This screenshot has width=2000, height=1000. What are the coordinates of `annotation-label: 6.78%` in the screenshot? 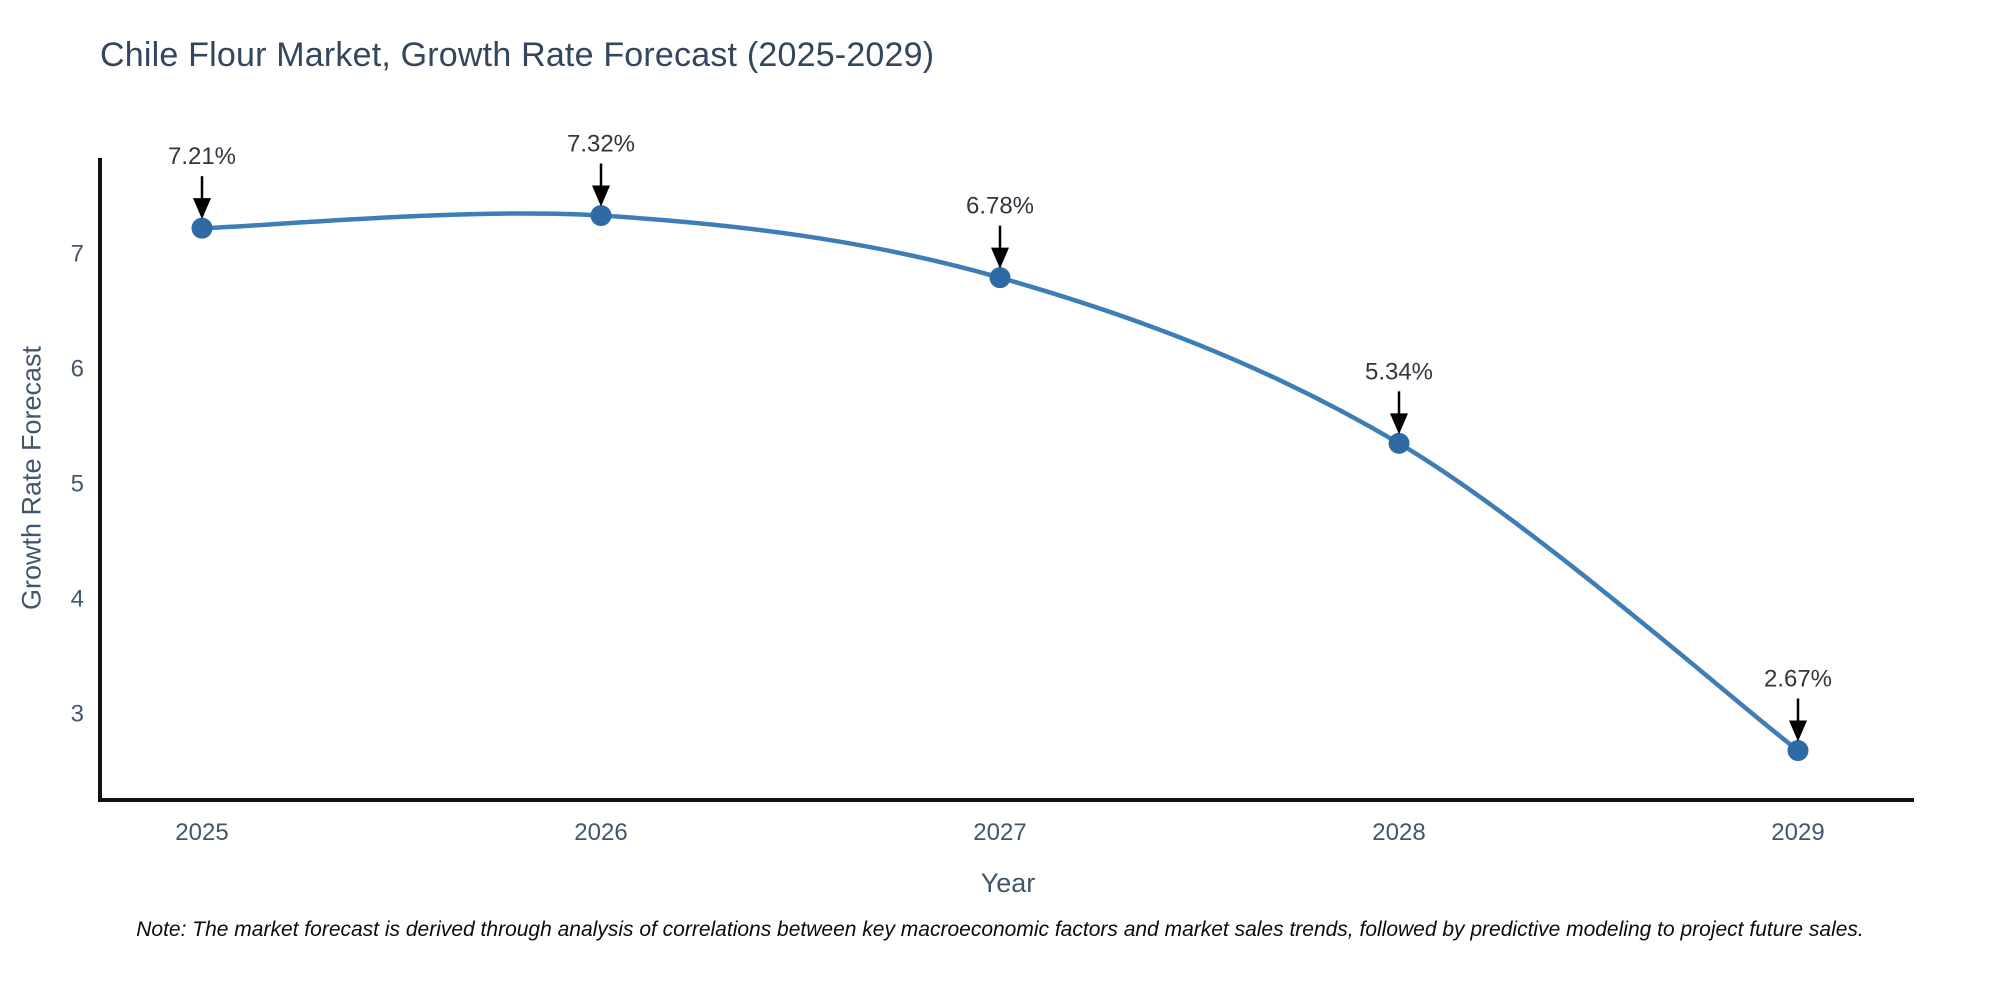 It's located at (1000, 206).